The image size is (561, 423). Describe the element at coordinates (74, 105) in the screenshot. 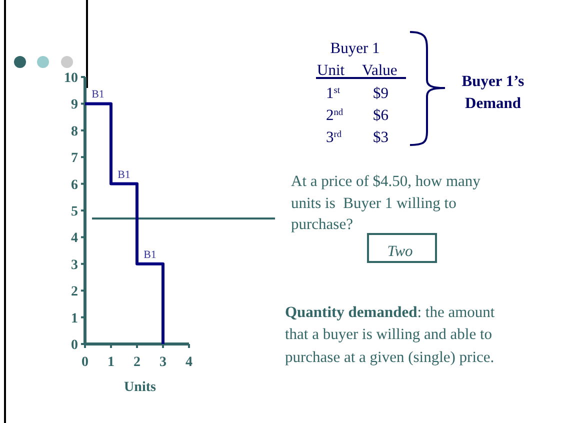

I see `y-tick-label: 9` at that location.